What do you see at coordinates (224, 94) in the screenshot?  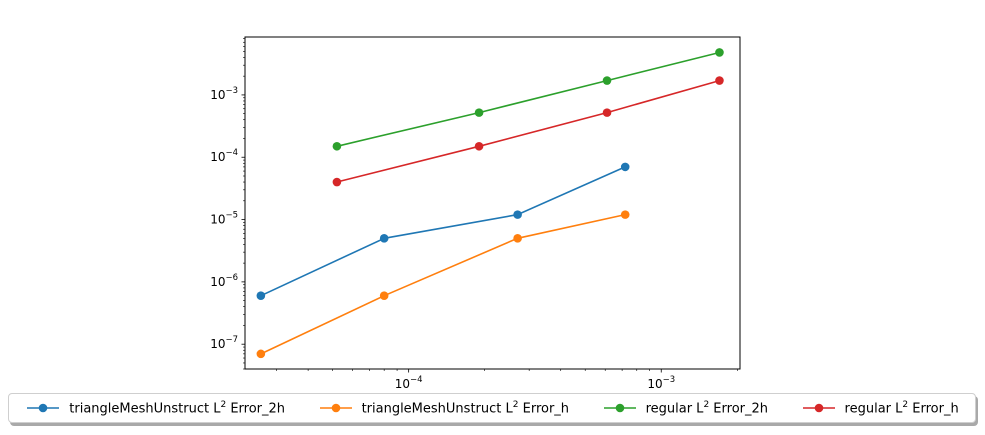 I see `y-tick-label: 10⁻³` at bounding box center [224, 94].